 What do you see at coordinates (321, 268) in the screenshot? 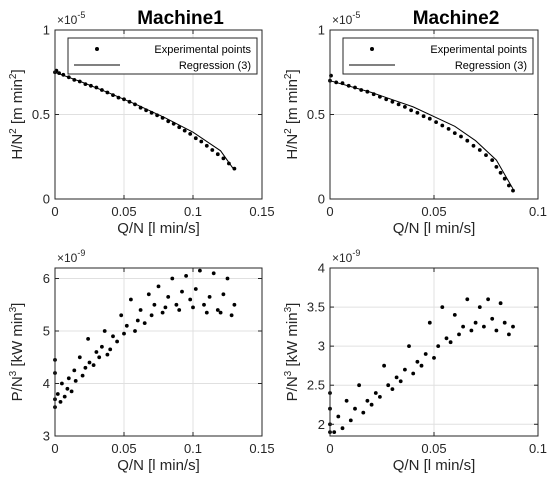
I see `y-tick-label: 4` at bounding box center [321, 268].